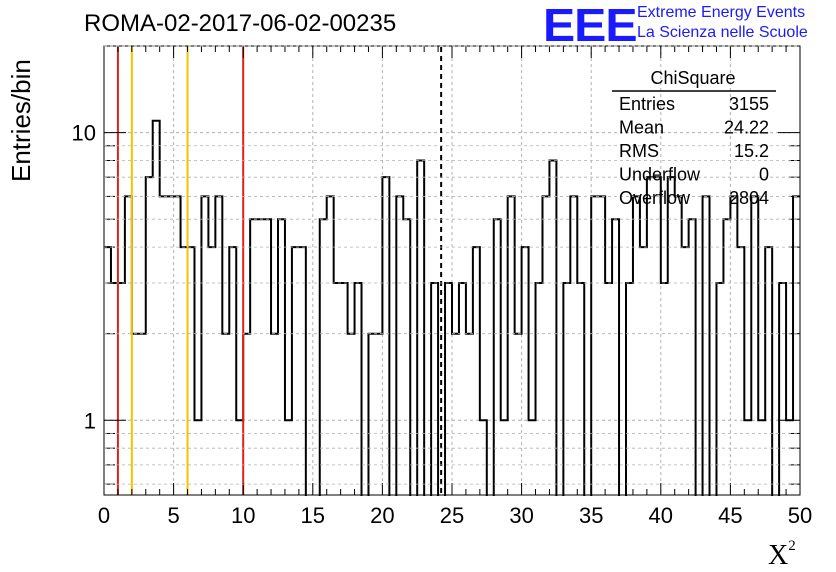 The width and height of the screenshot is (836, 572). What do you see at coordinates (692, 78) in the screenshot?
I see `stats-title: ChiSquare` at bounding box center [692, 78].